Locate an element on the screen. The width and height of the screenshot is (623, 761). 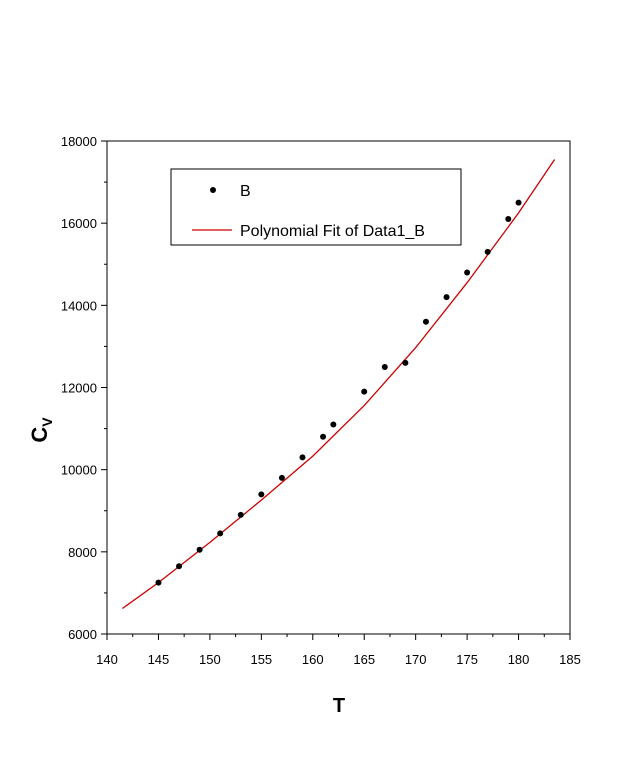
y-axis-title: CV is located at coordinates (41, 430).